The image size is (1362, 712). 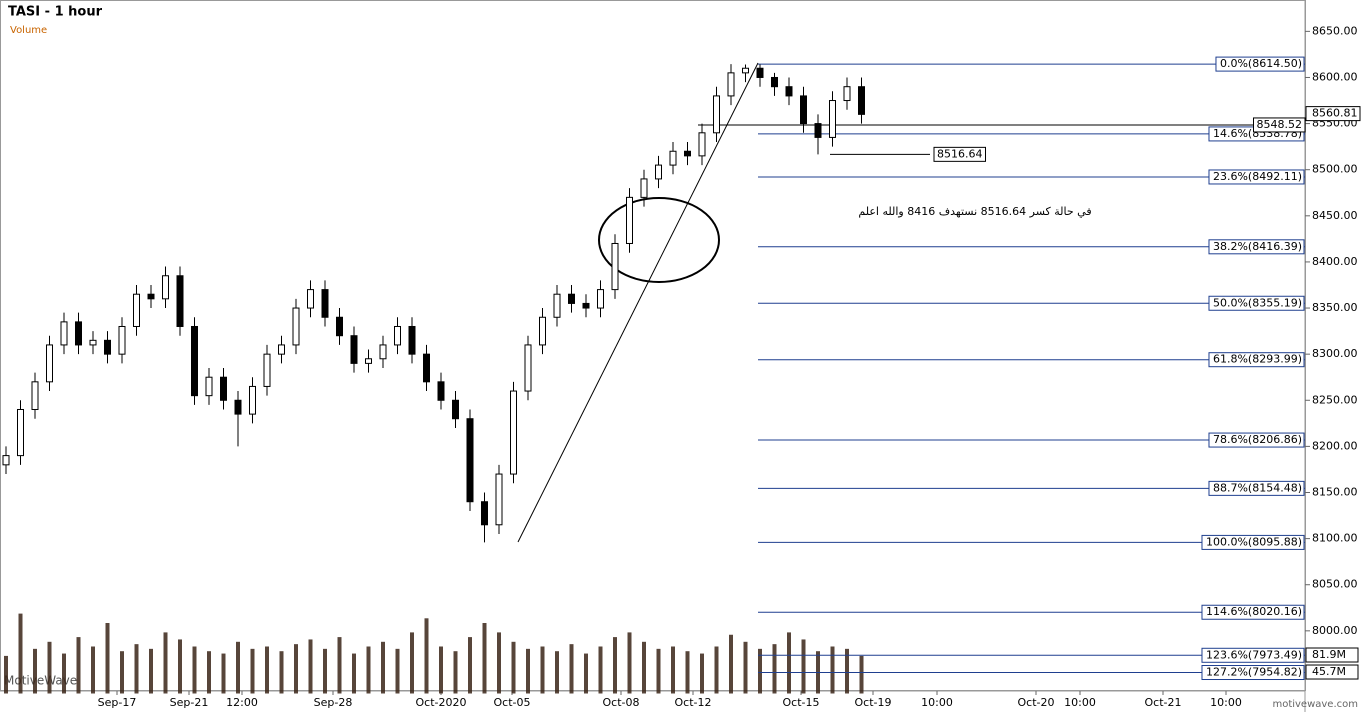 What do you see at coordinates (1335, 538) in the screenshot?
I see `y-tick-label: 8100.00` at bounding box center [1335, 538].